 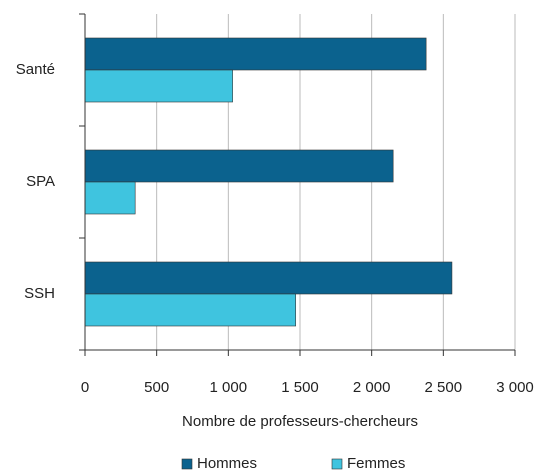 I want to click on x-tick-label: 500, so click(x=156, y=387).